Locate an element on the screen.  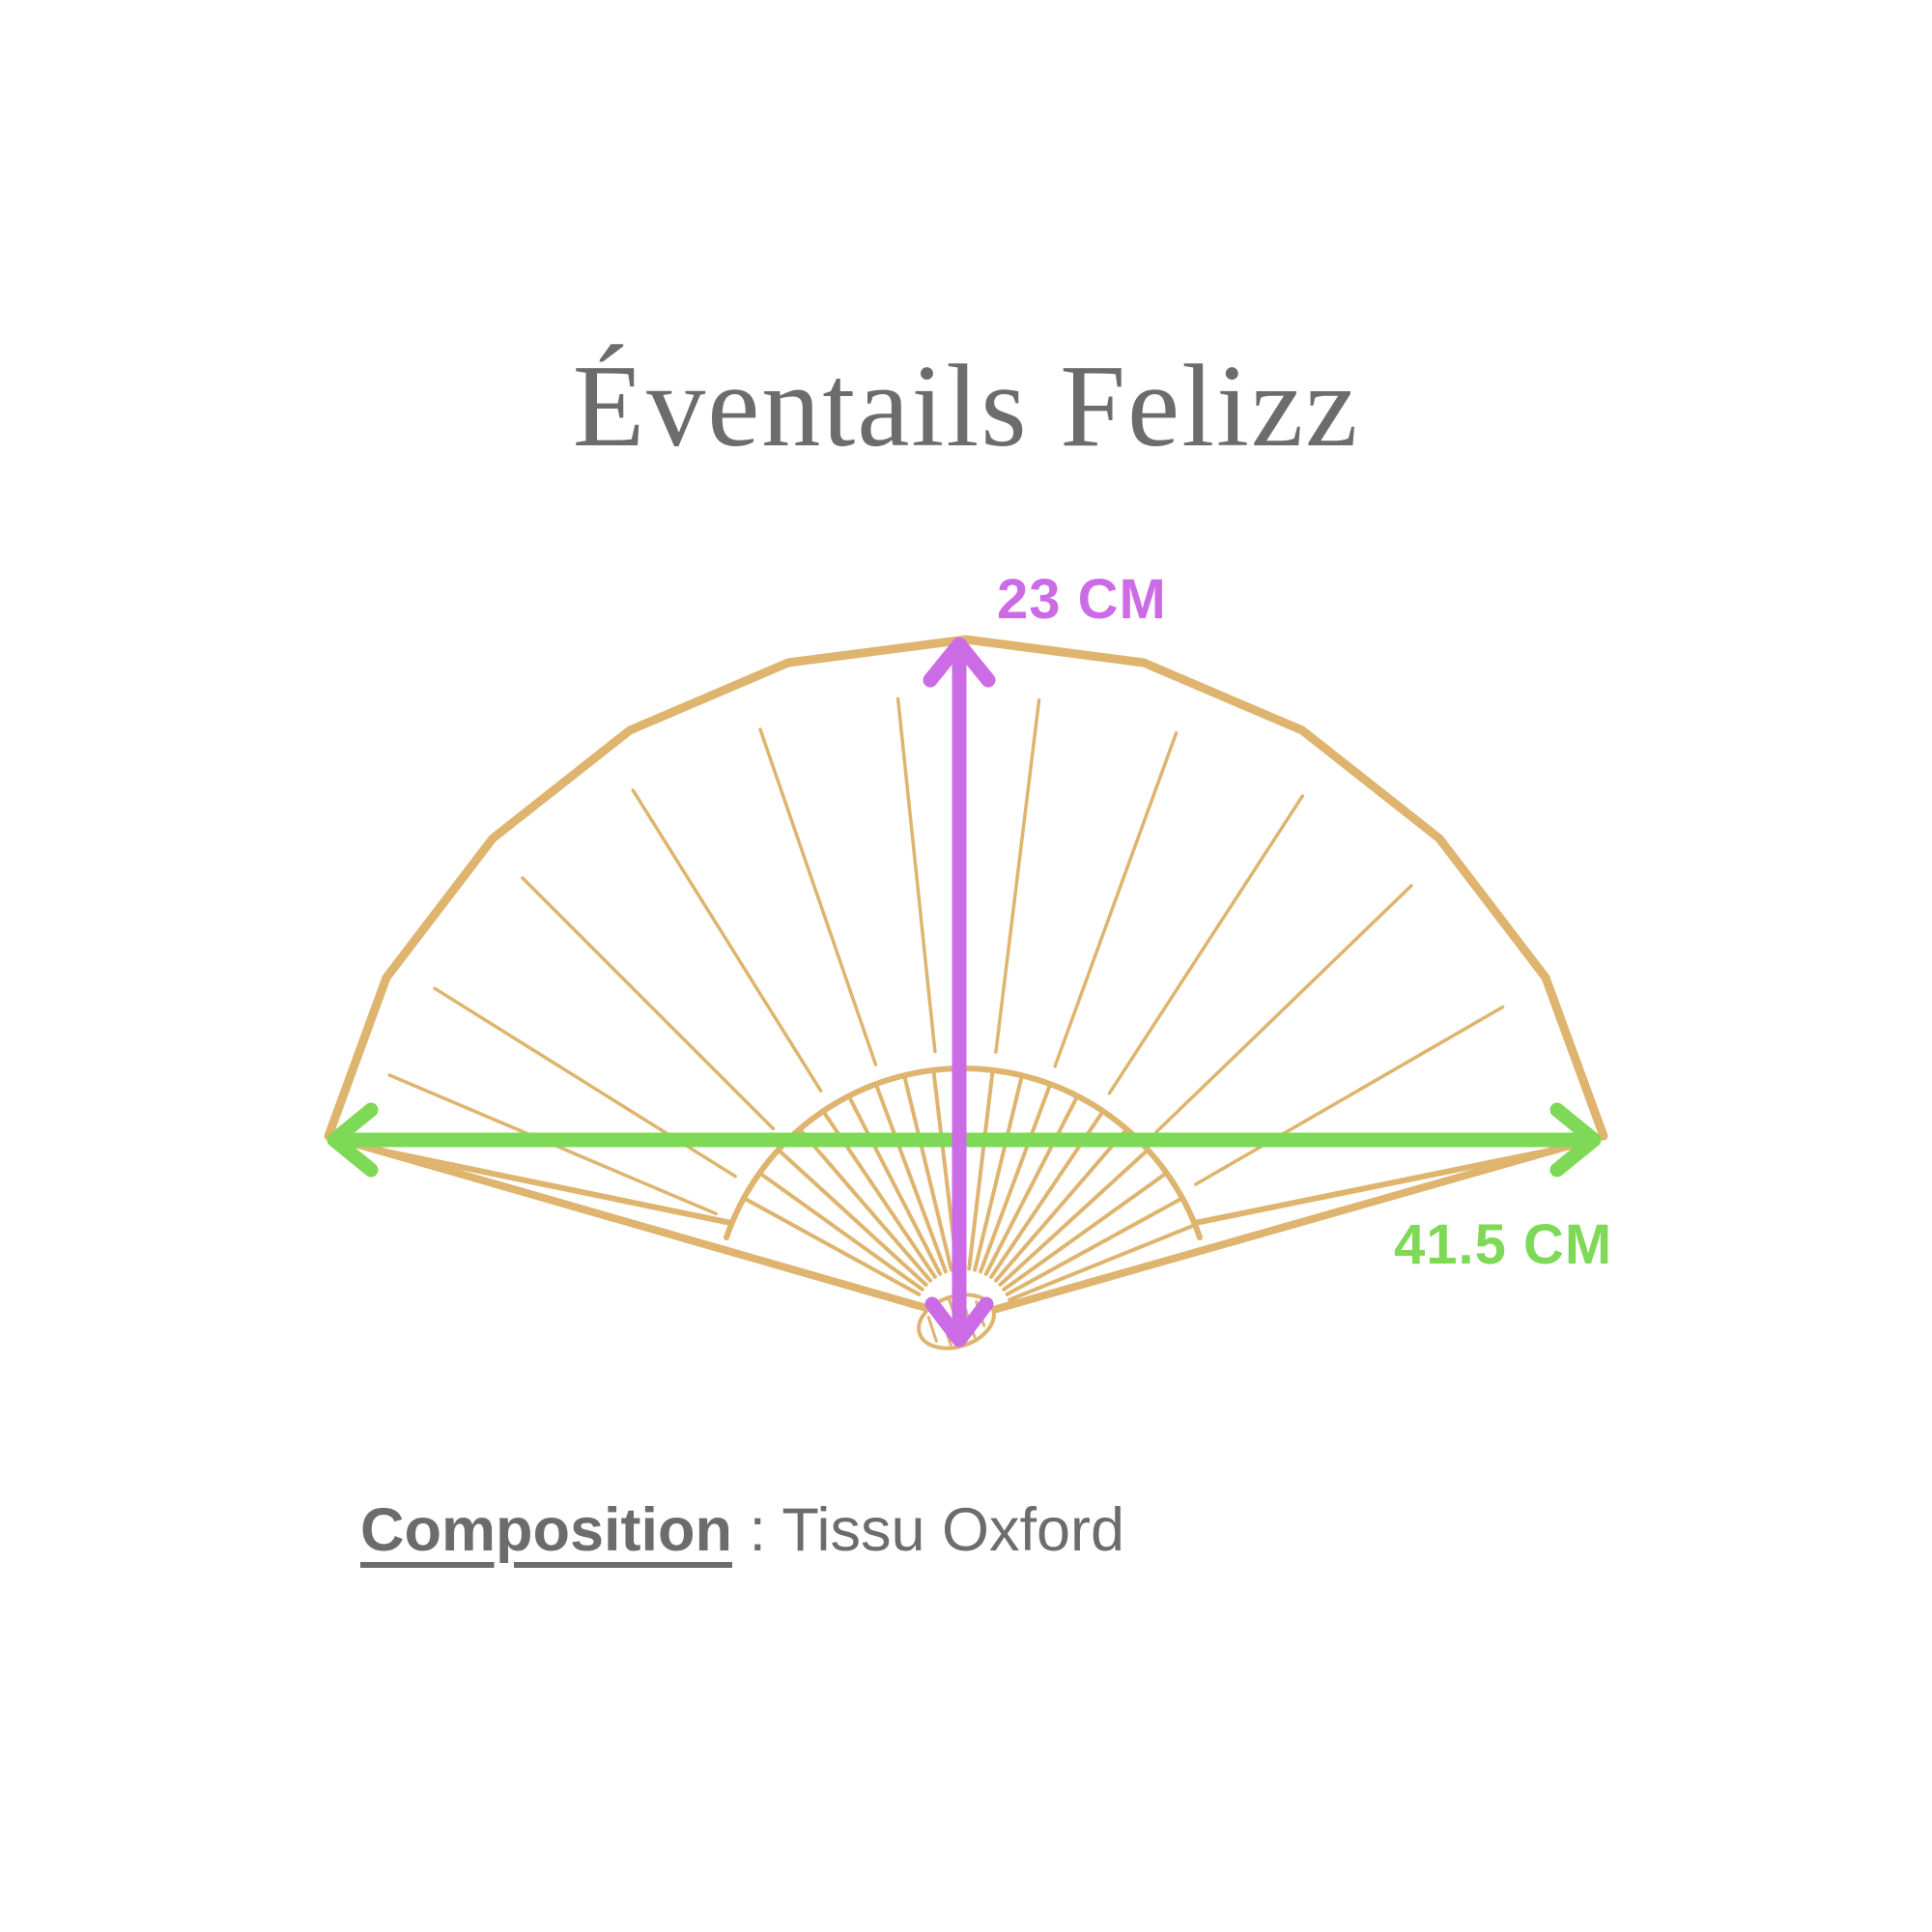
arrow-right-head-icon is located at coordinates (1575, 1140).